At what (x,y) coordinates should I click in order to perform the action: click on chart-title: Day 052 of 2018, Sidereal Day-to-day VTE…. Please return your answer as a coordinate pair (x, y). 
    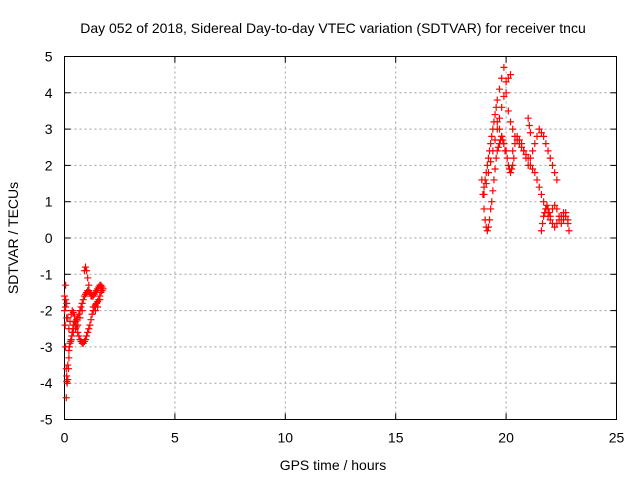
    Looking at the image, I should click on (333, 28).